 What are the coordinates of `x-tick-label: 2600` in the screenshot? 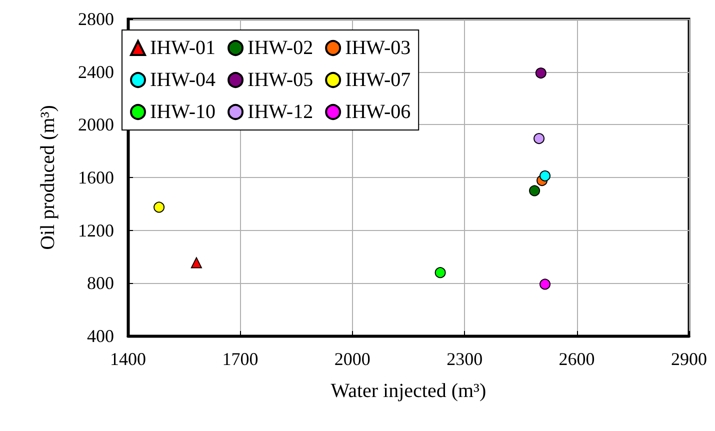 It's located at (576, 359).